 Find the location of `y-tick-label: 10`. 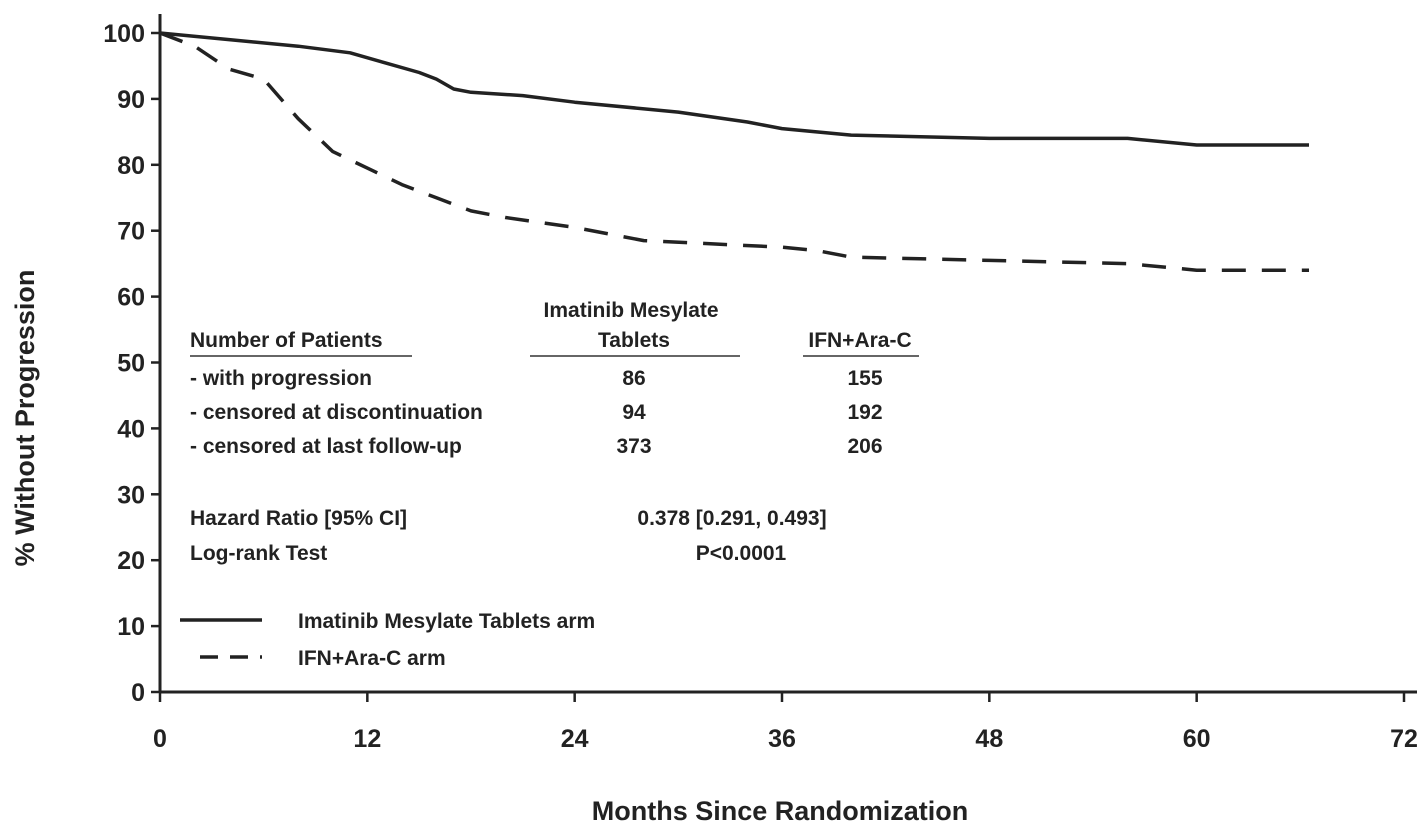

y-tick-label: 10 is located at coordinates (131, 627).